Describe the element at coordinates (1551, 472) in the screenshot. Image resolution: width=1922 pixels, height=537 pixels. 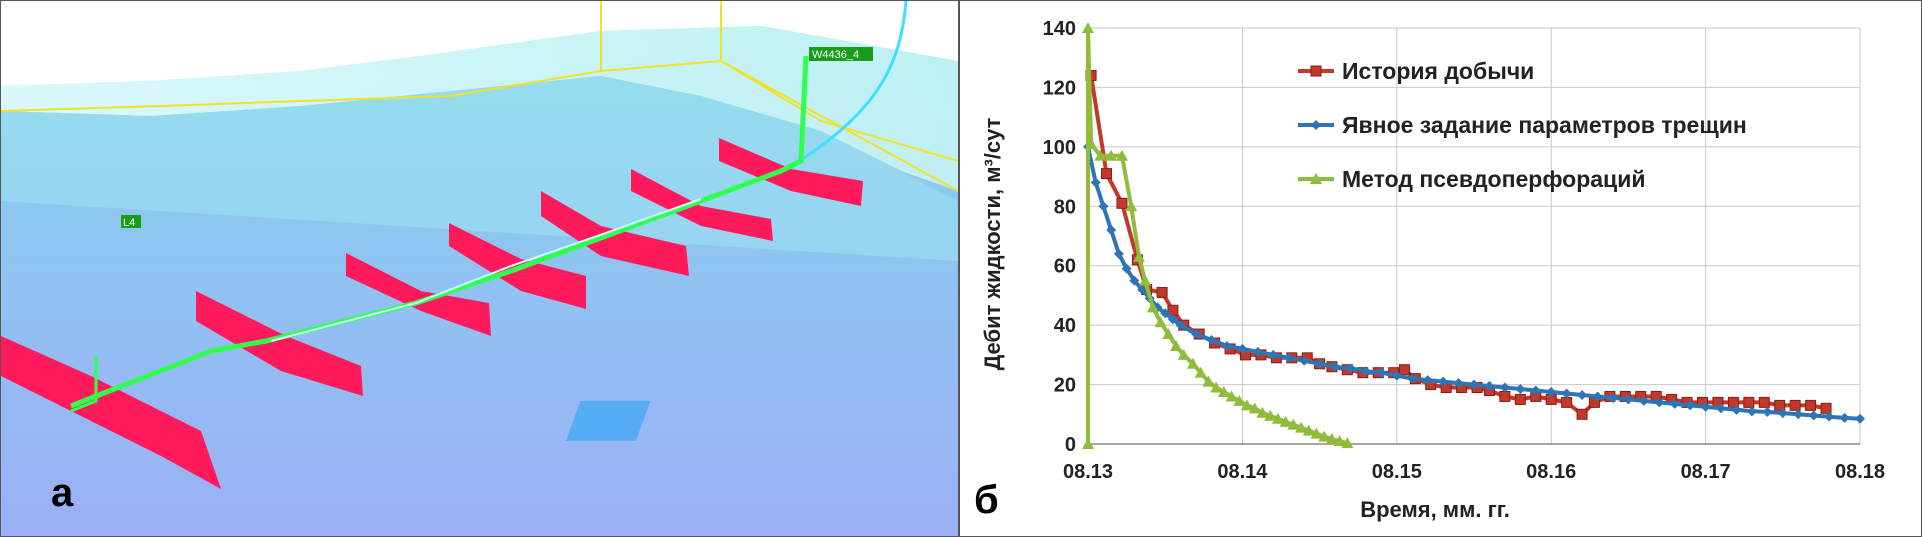
I see `x-tick-label: 08.16` at that location.